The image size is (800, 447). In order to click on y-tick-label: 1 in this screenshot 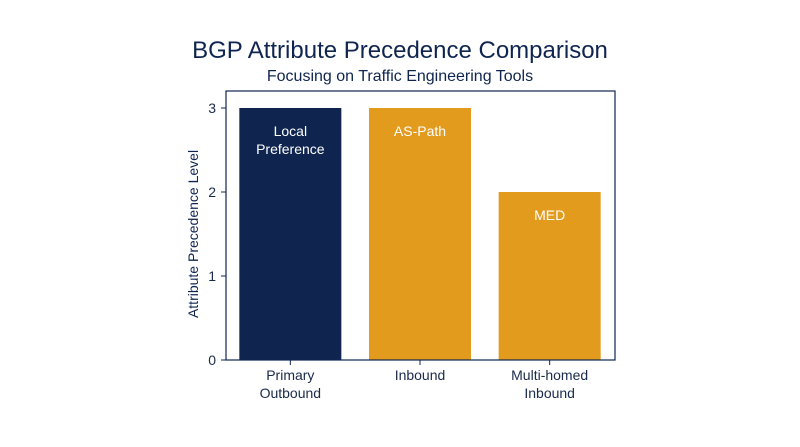, I will do `click(212, 276)`.